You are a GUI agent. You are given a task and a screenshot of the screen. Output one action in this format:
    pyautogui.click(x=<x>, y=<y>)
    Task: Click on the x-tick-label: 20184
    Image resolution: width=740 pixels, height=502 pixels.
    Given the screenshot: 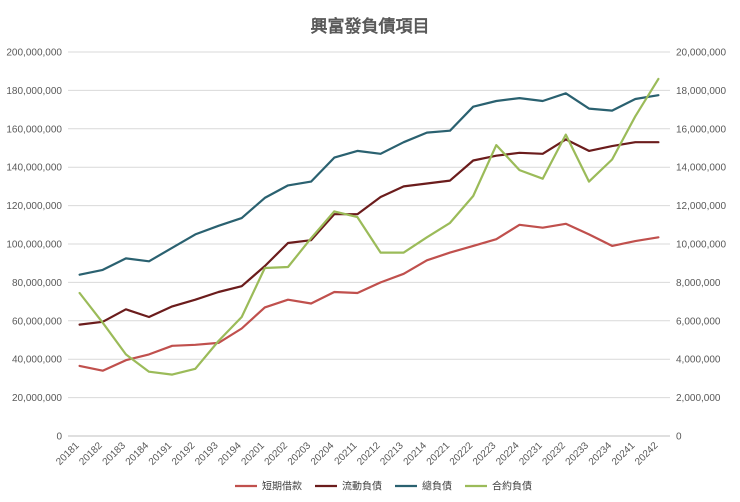 What is the action you would take?
    pyautogui.click(x=138, y=454)
    